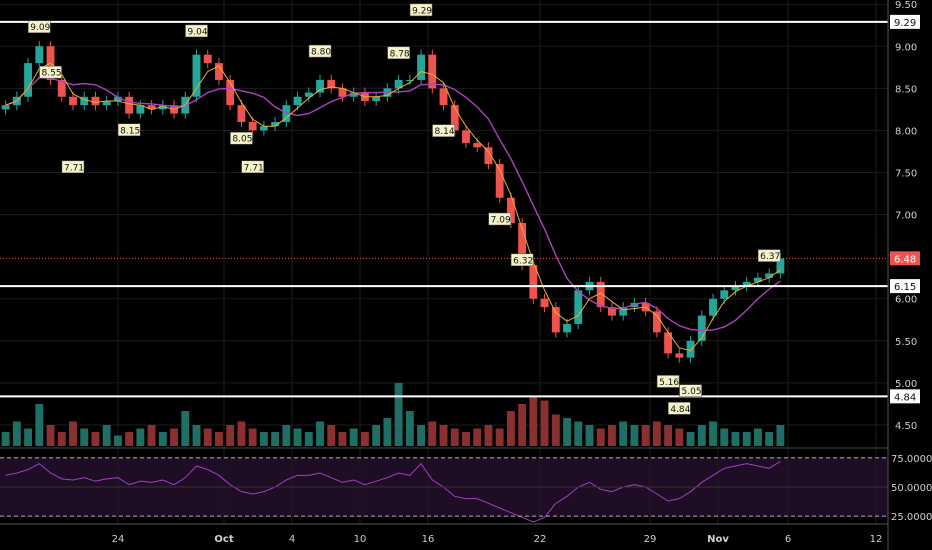 This screenshot has width=932, height=550. Describe the element at coordinates (911, 488) in the screenshot. I see `rsi-axis: 75.0000 50.0000 25.0000` at that location.